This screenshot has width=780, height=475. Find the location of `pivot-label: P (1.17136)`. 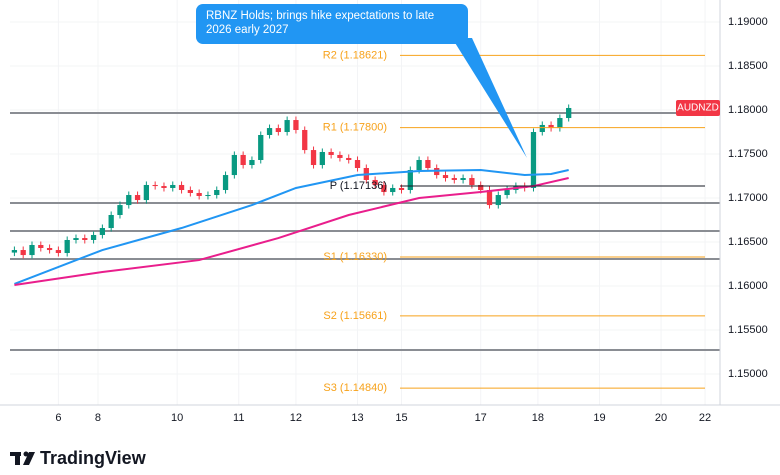

pivot-label: P (1.17136) is located at coordinates (358, 186).